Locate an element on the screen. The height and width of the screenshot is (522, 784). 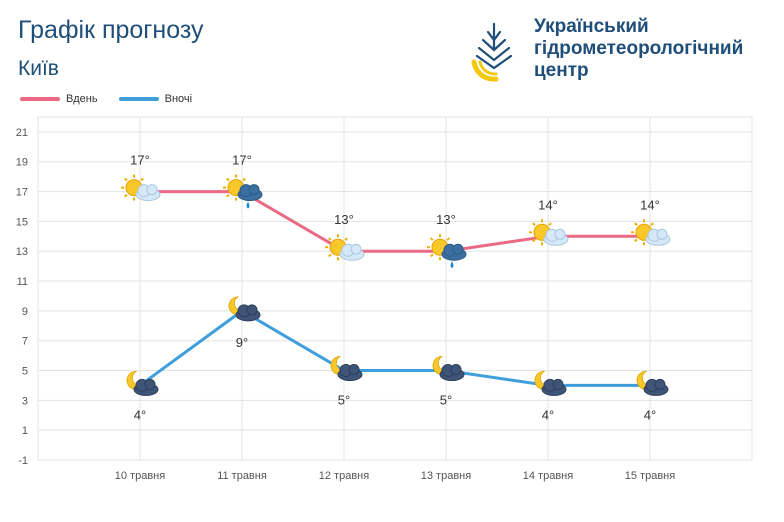
legend-item-day: Вдень is located at coordinates (59, 99).